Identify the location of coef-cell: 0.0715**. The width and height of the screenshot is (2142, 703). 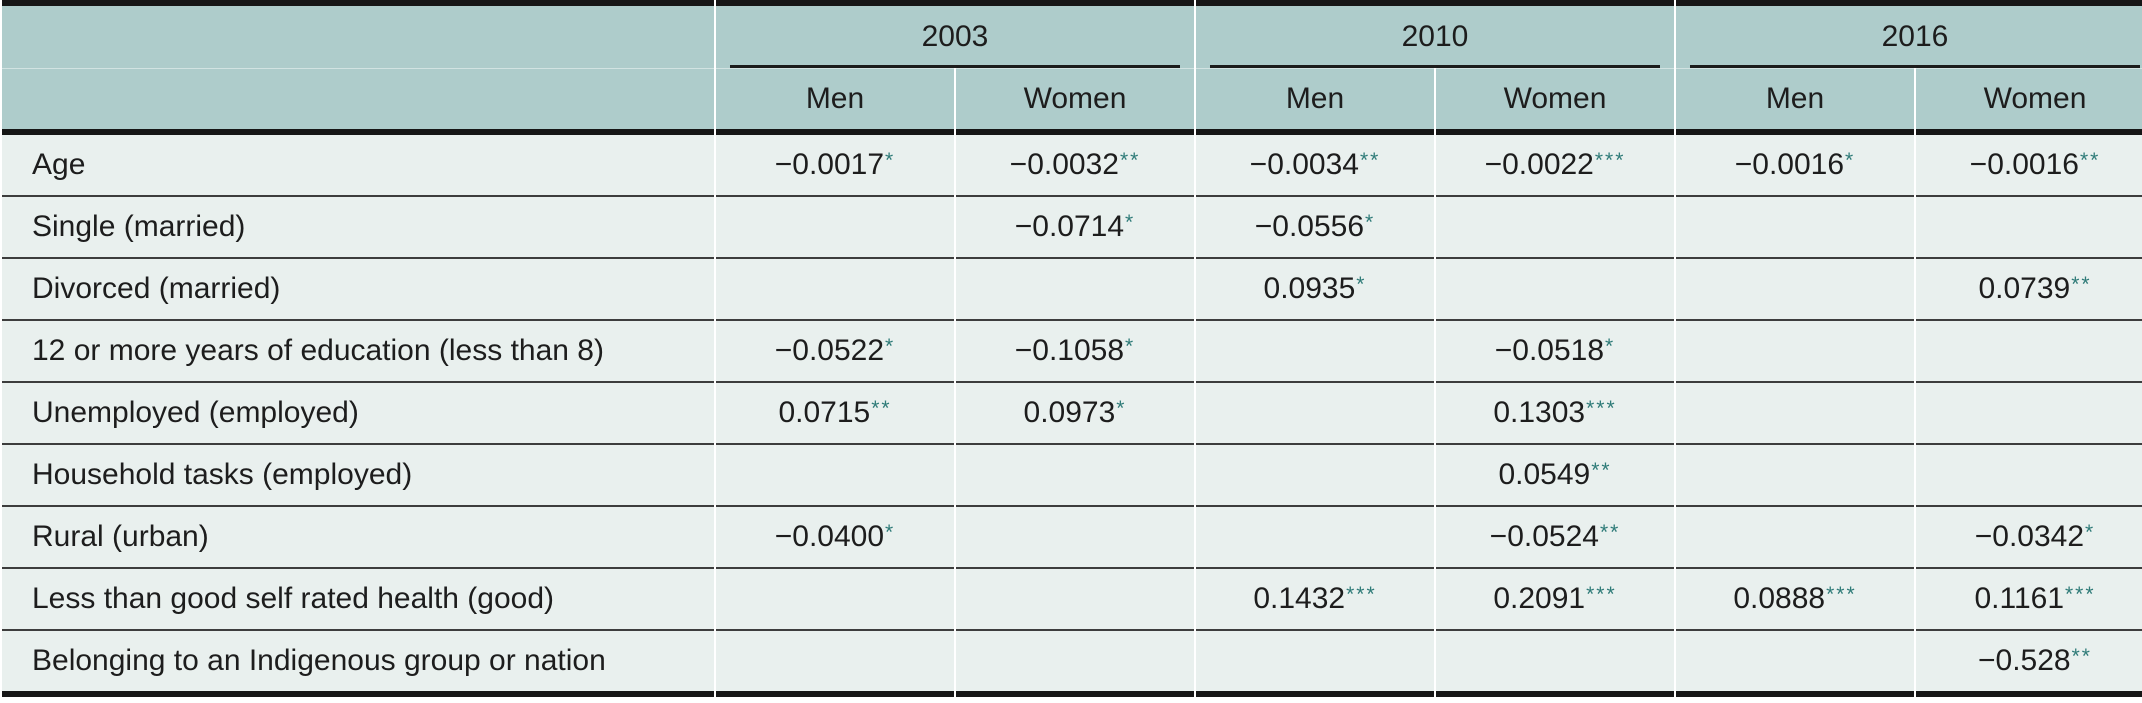
(835, 414).